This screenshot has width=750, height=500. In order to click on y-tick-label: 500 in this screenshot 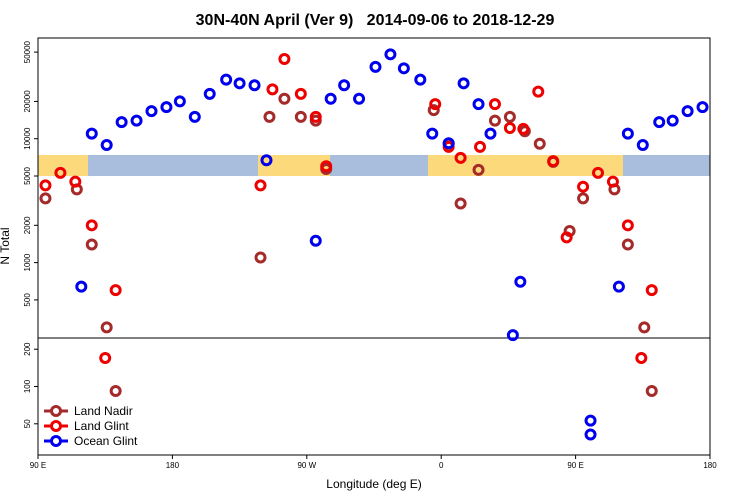, I will do `click(27, 300)`.